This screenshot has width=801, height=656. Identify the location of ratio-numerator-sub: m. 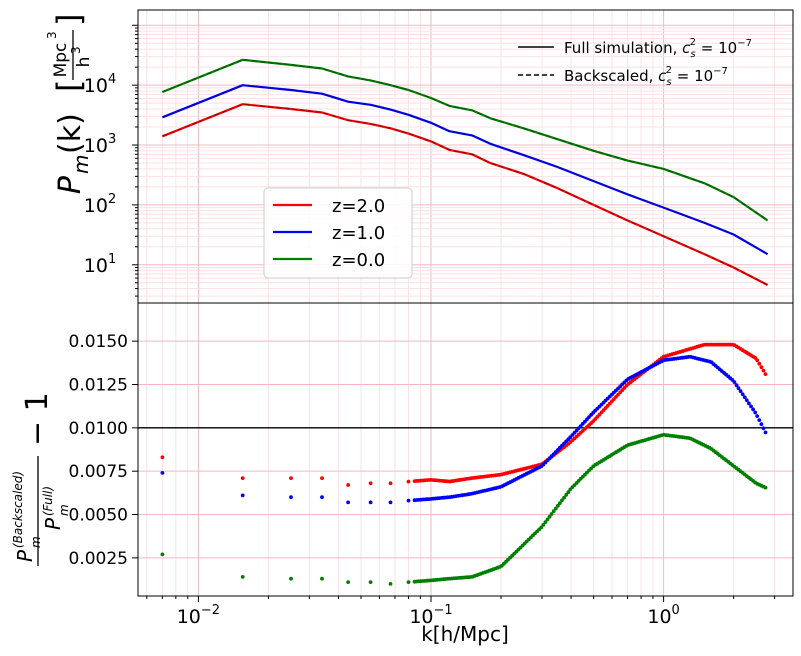
(36, 542).